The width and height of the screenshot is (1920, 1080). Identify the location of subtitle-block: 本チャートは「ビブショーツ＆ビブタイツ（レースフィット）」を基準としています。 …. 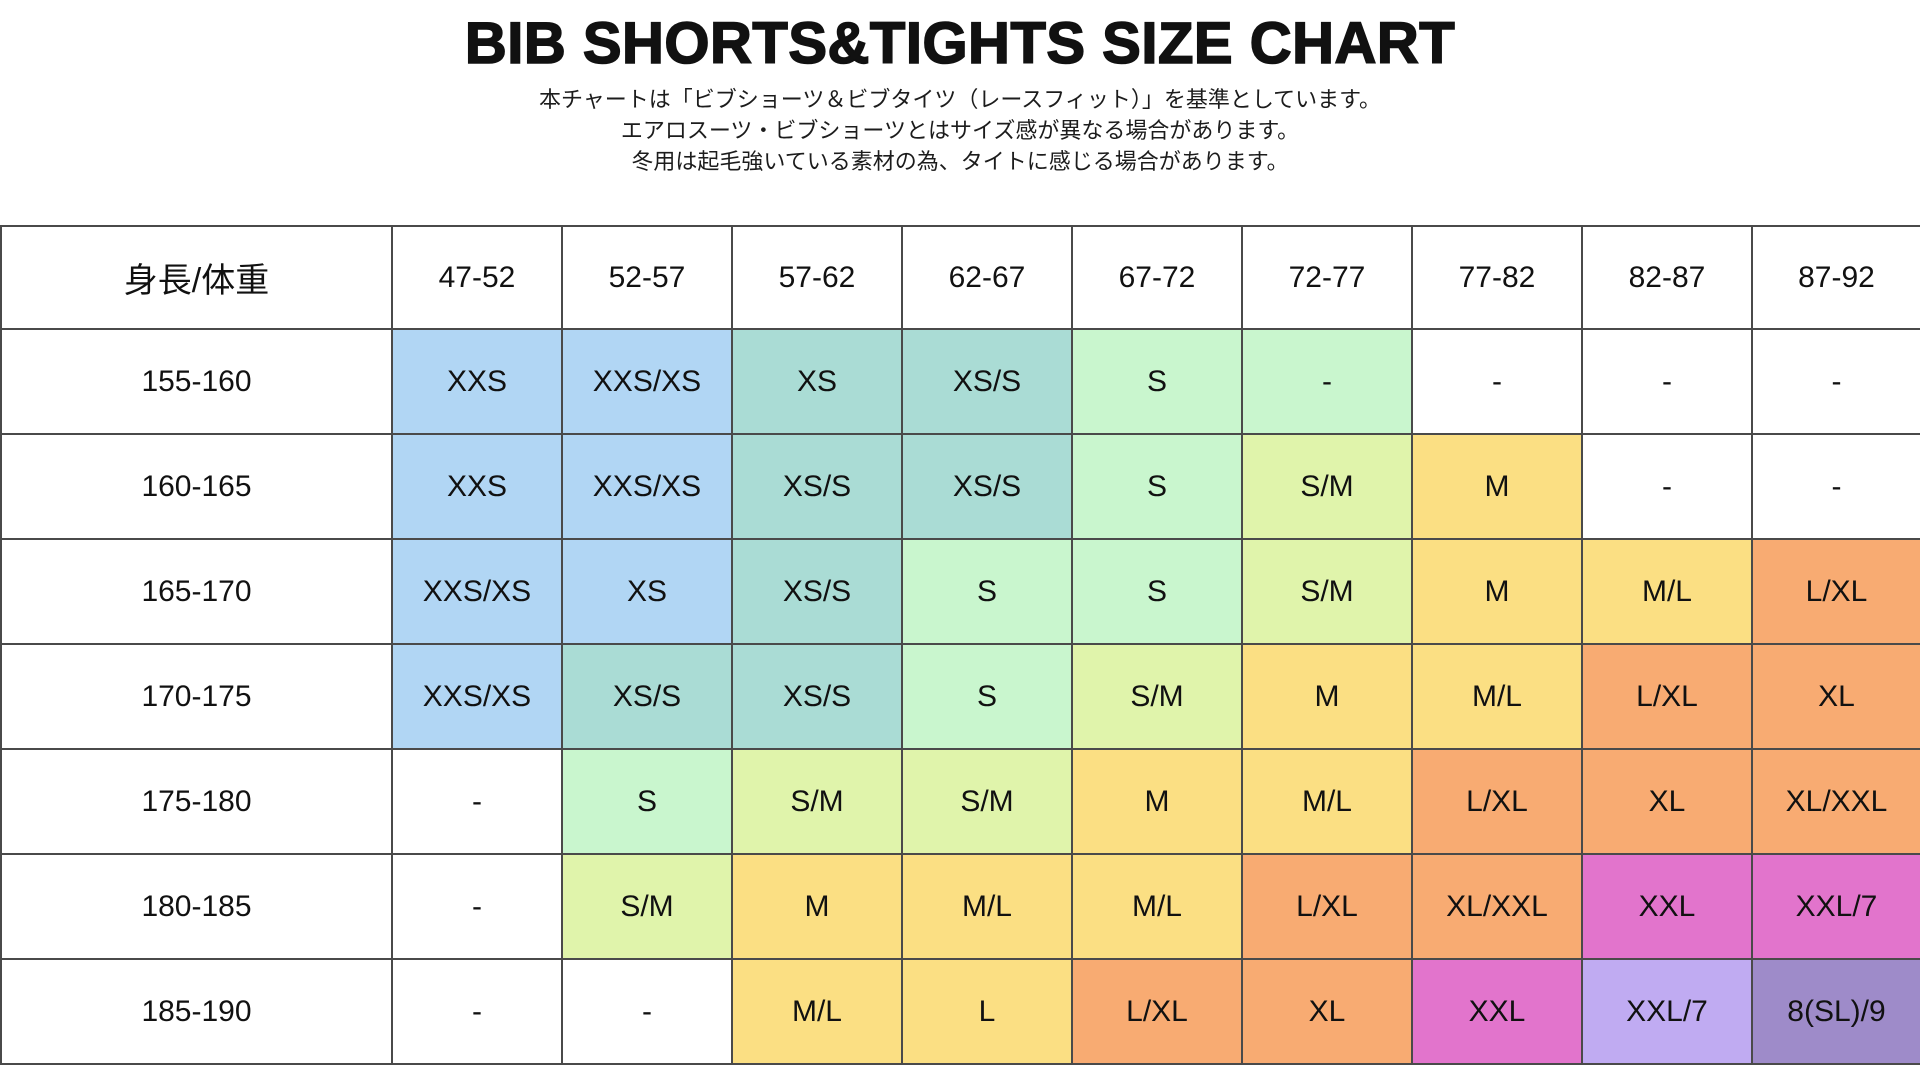
(960, 130).